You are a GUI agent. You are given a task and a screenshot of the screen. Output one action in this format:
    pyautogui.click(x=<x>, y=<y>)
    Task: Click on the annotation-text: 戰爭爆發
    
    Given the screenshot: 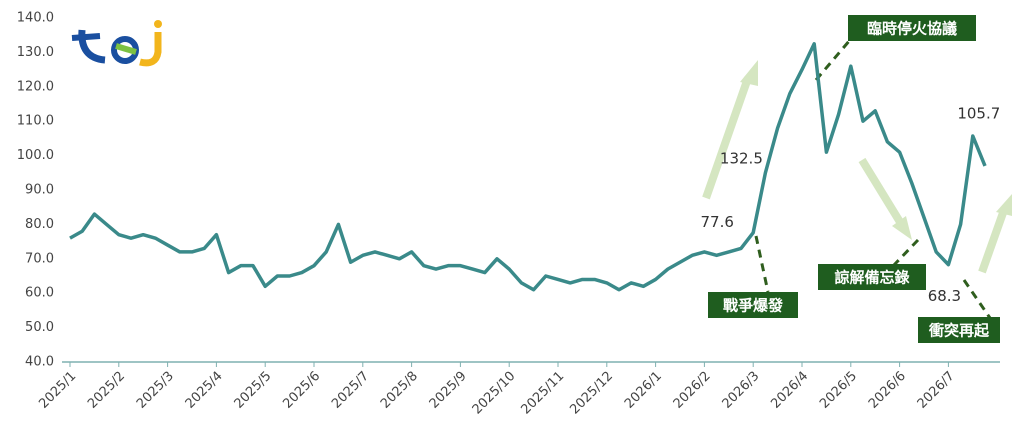 What is the action you would take?
    pyautogui.click(x=753, y=306)
    